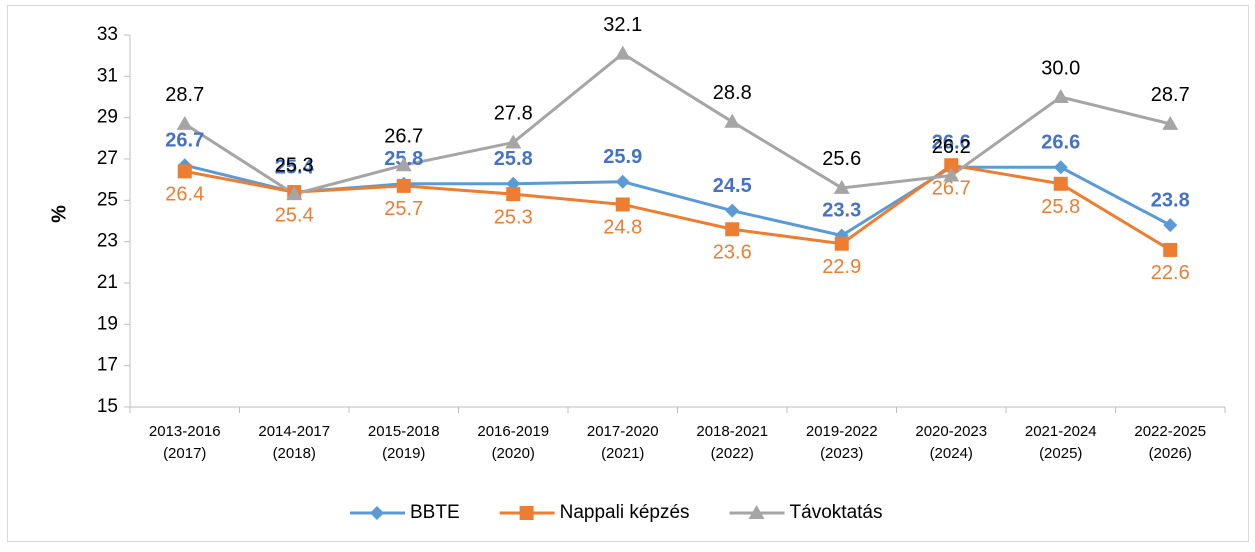  I want to click on data-label: 25.6, so click(841, 159).